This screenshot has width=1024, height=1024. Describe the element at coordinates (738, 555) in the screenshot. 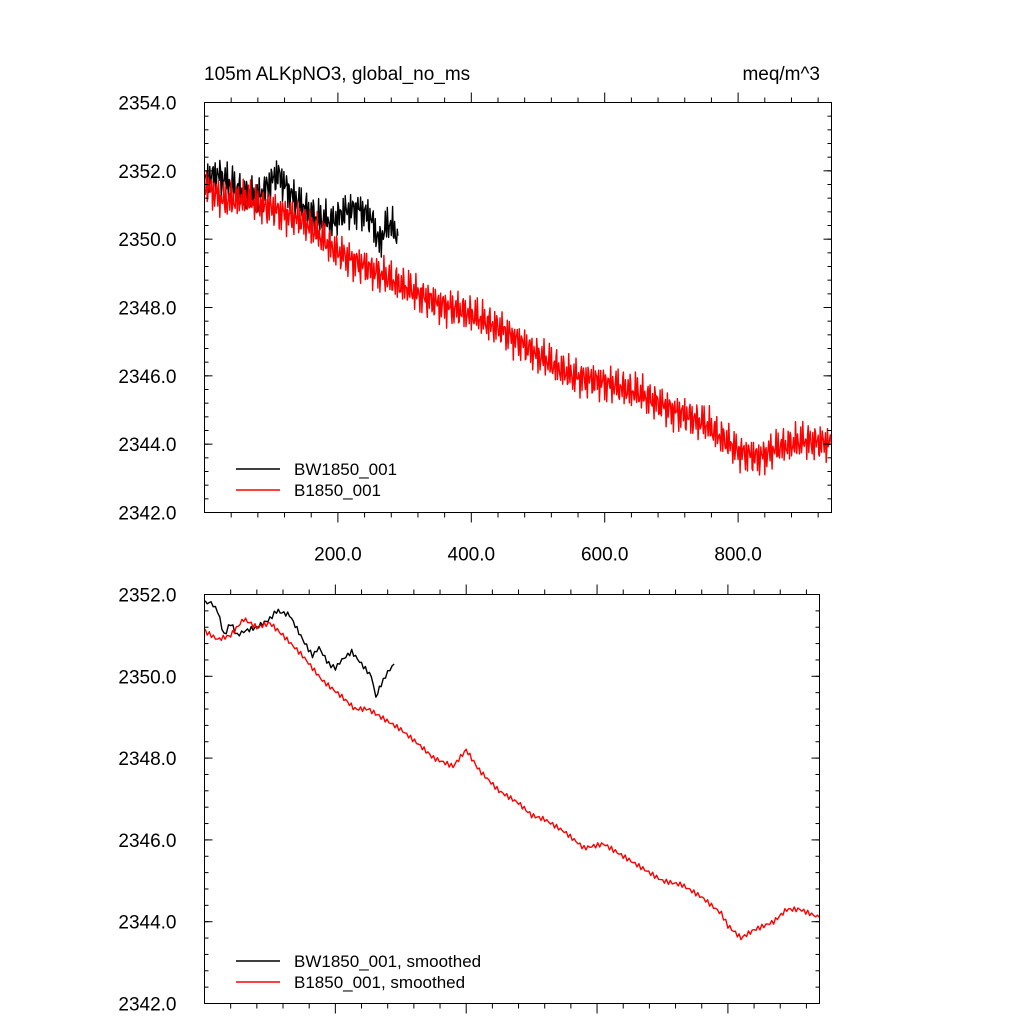

I see `x-tick-label: 800.0` at that location.